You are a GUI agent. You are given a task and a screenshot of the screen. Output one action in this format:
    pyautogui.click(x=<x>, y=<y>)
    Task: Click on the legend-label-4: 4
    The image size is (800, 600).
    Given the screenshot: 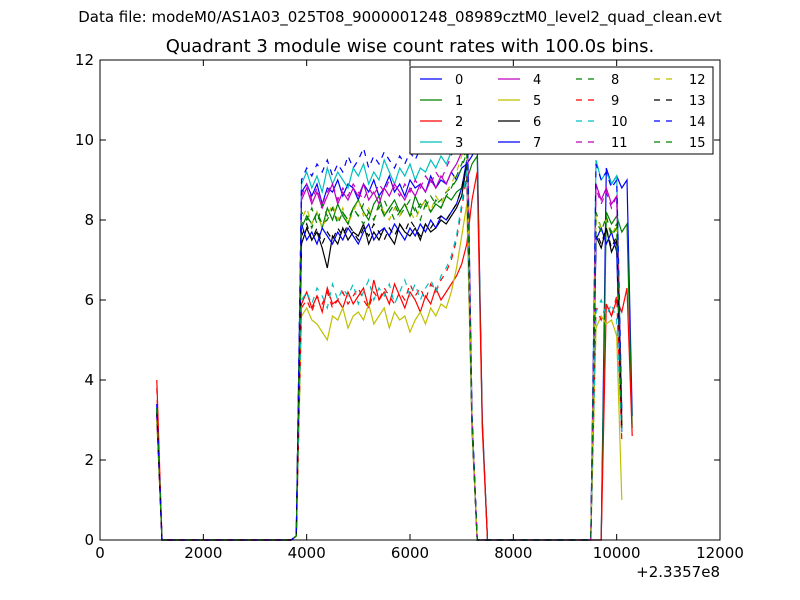 What is the action you would take?
    pyautogui.click(x=537, y=80)
    